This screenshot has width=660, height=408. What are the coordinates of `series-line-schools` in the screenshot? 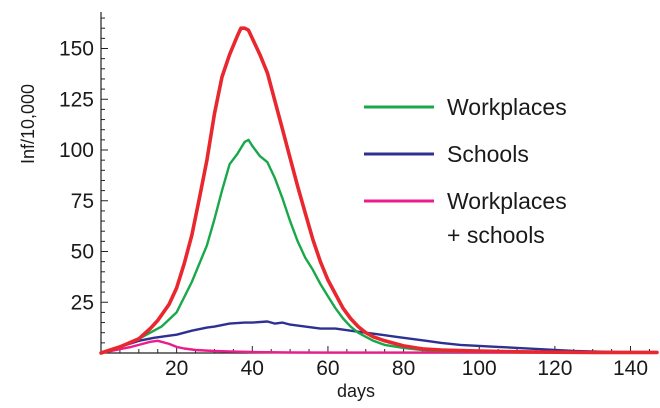 It's located at (379, 337).